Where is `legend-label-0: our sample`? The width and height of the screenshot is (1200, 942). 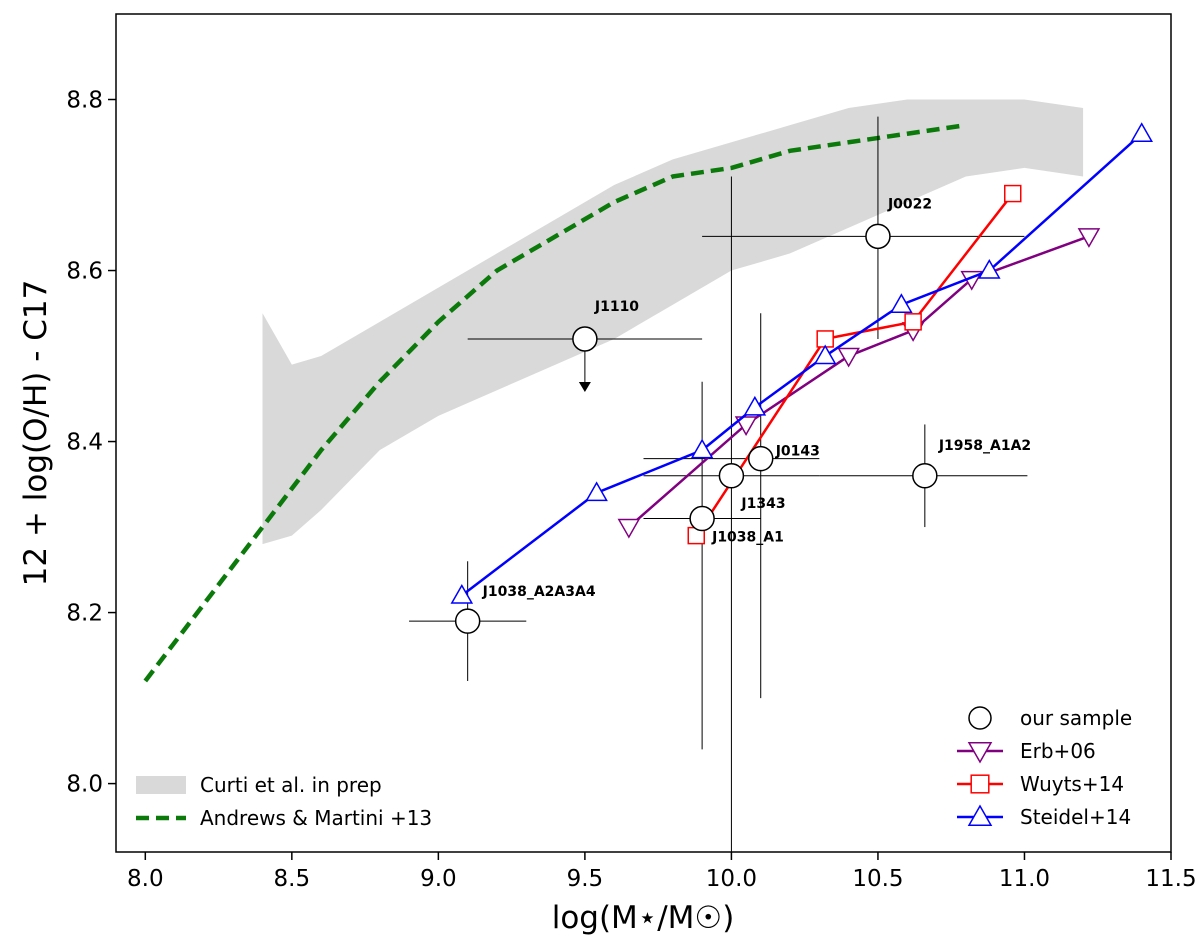 legend-label-0: our sample is located at coordinates (1076, 718).